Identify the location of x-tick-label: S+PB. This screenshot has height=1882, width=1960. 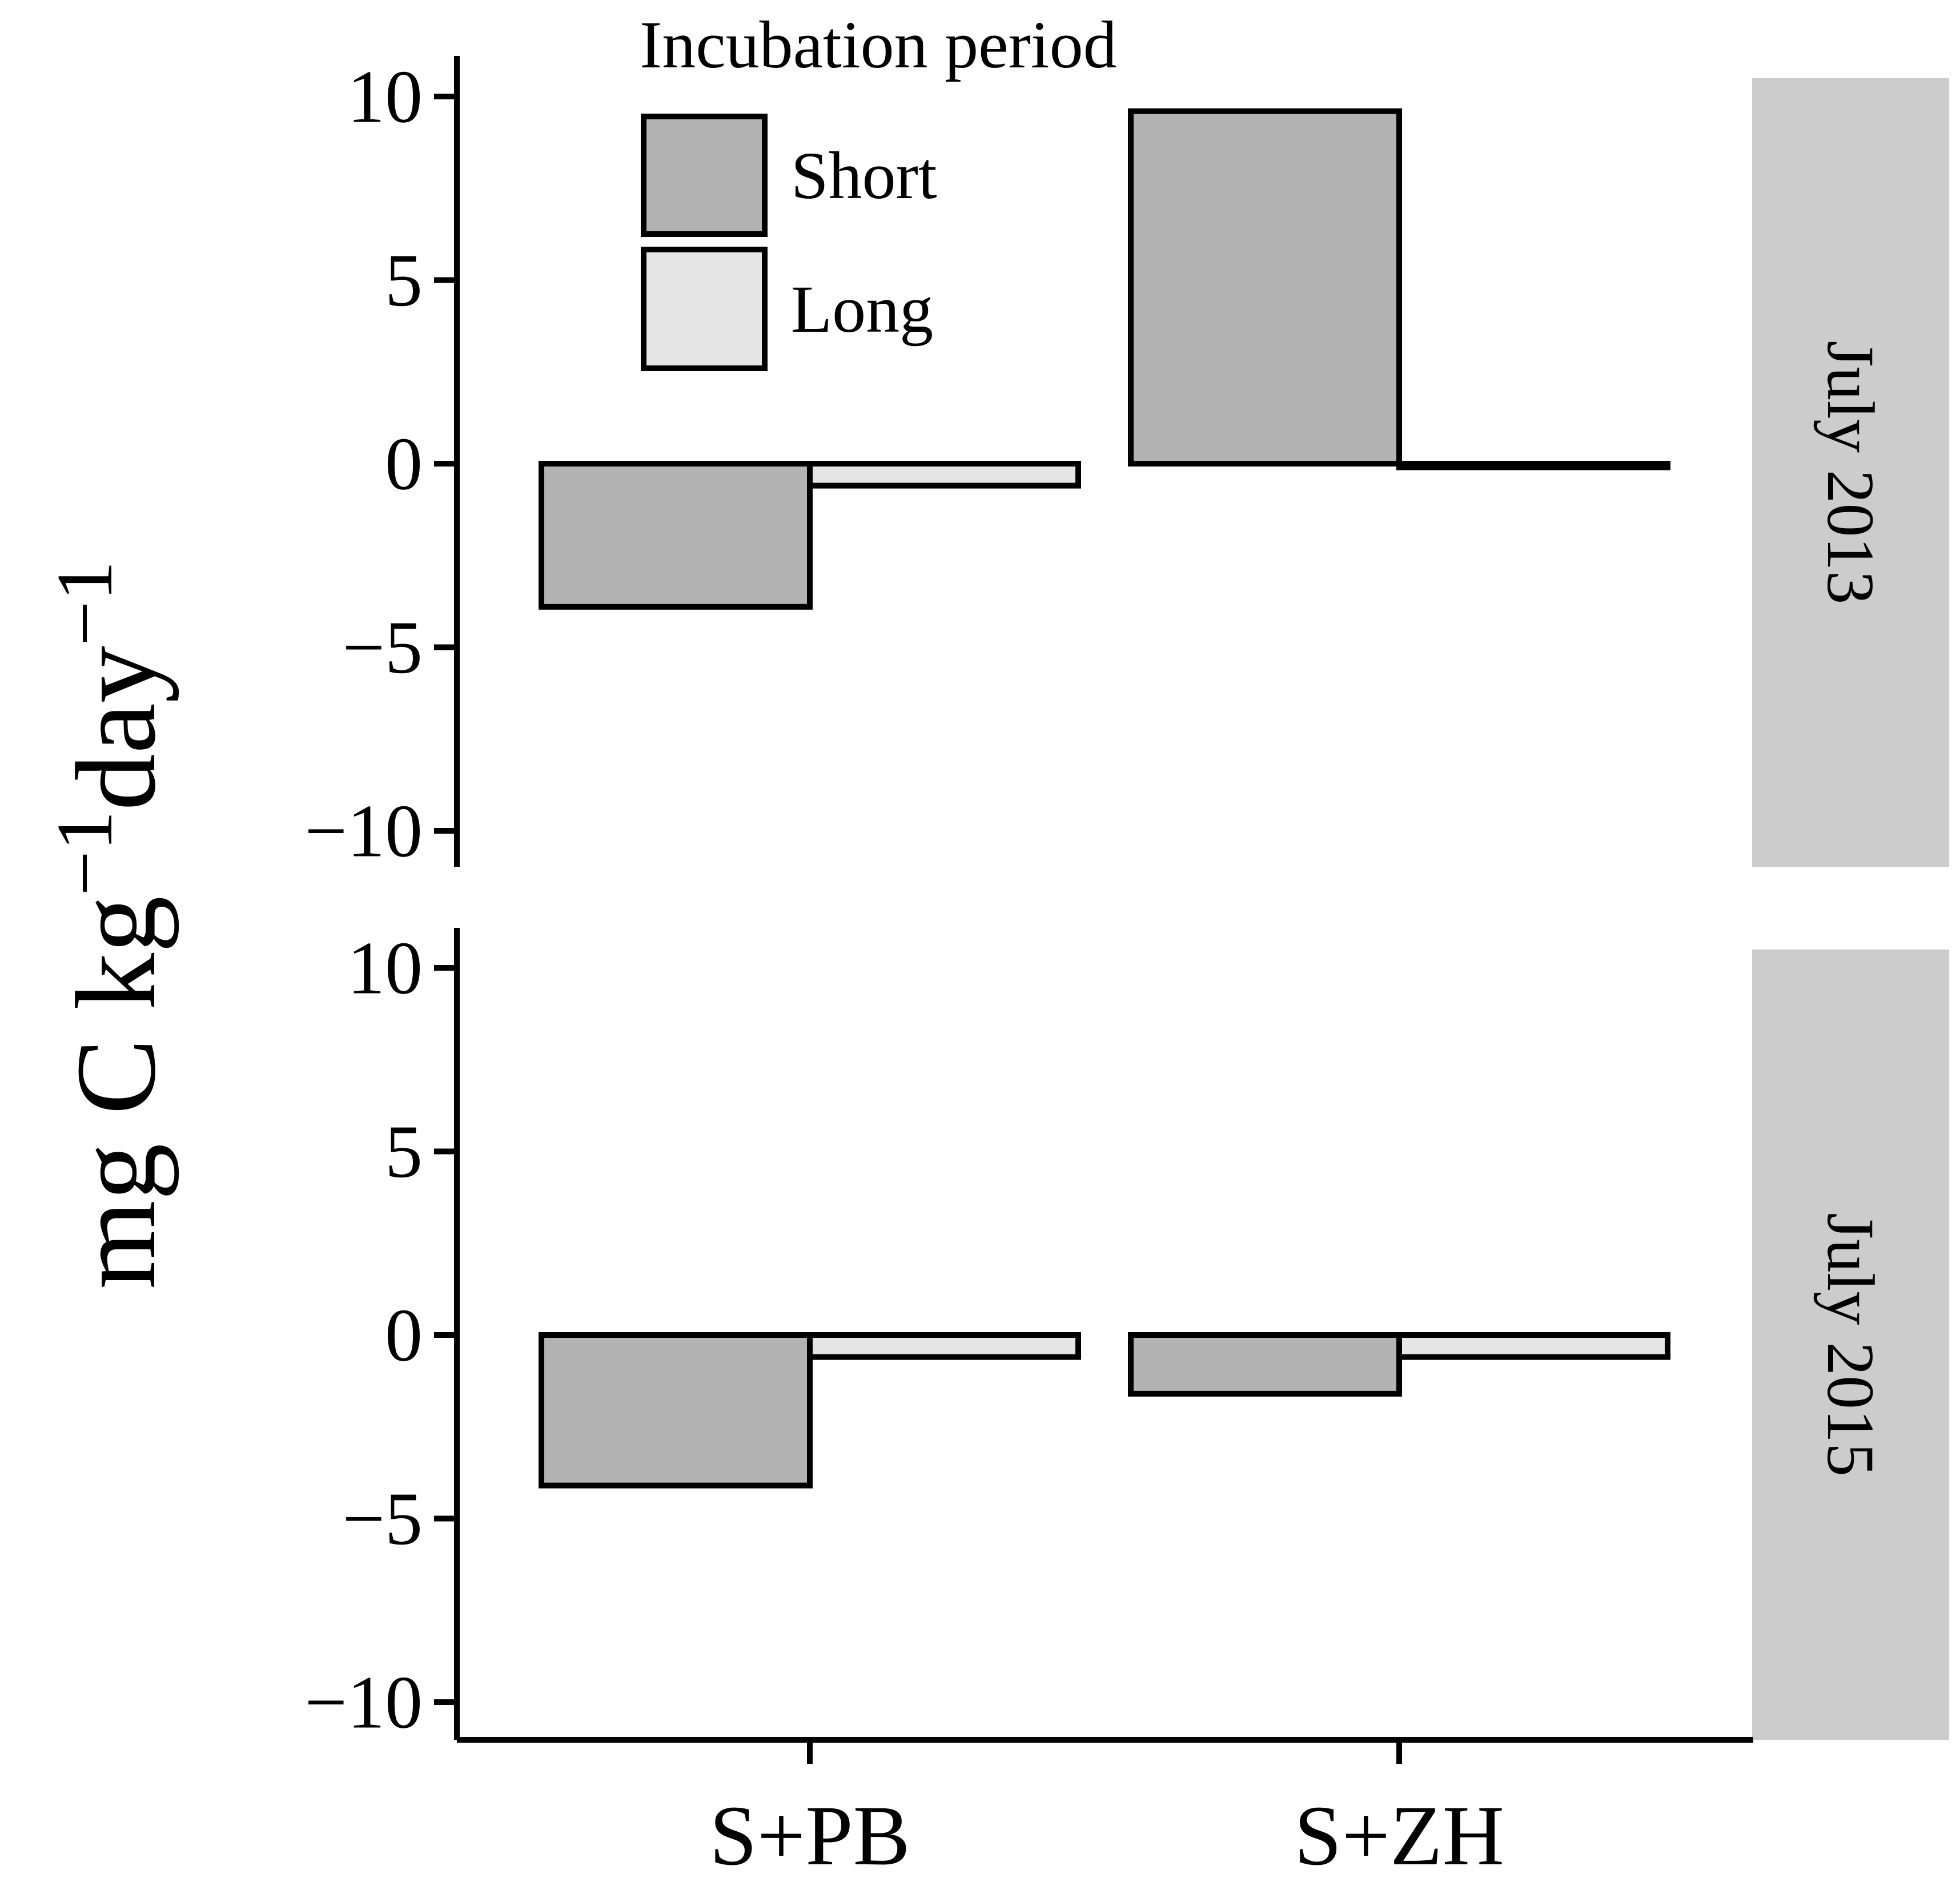
(809, 1834).